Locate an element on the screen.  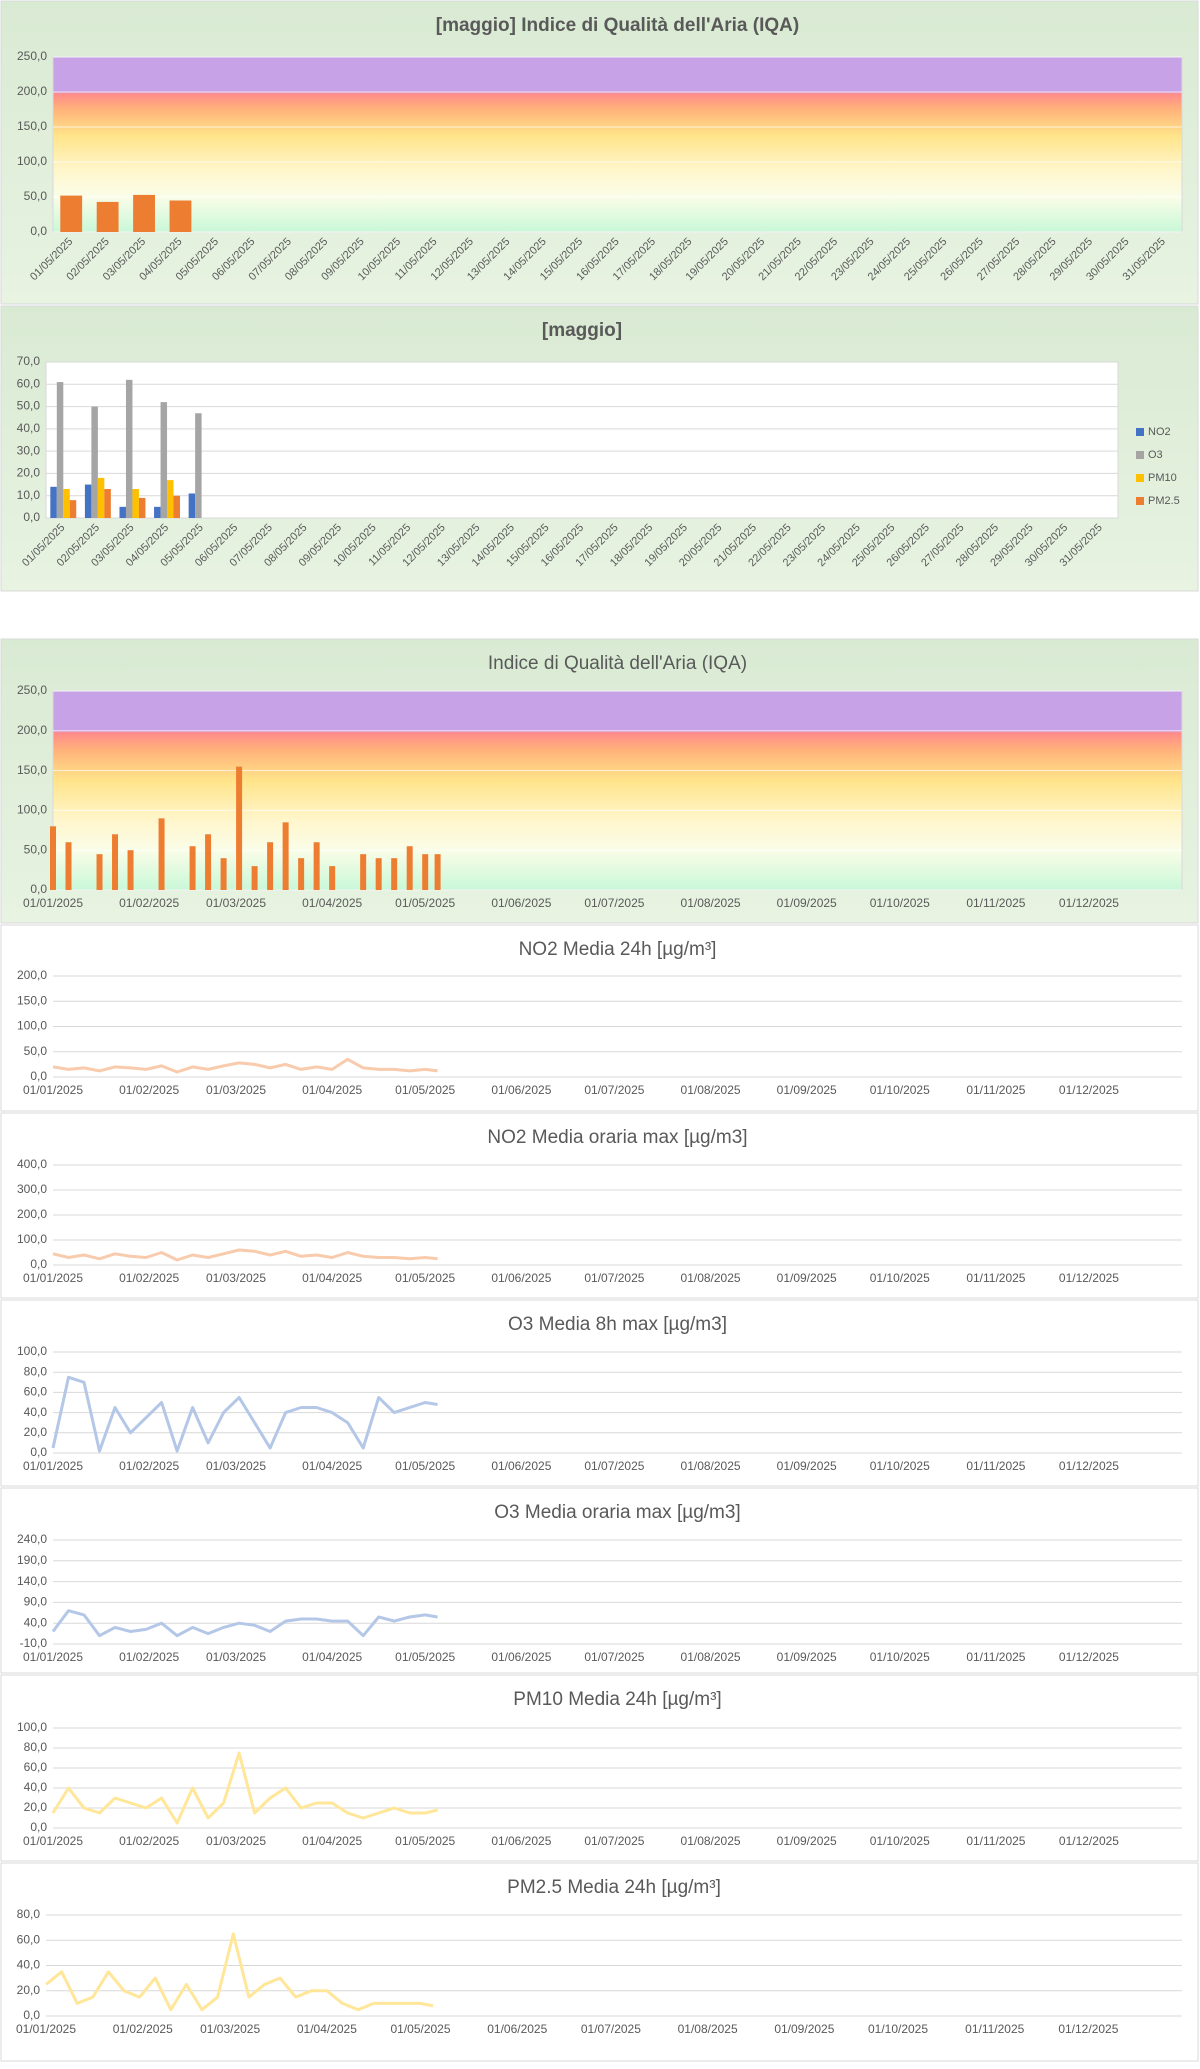
y-tick-label: -10,0 is located at coordinates (34, 1643).